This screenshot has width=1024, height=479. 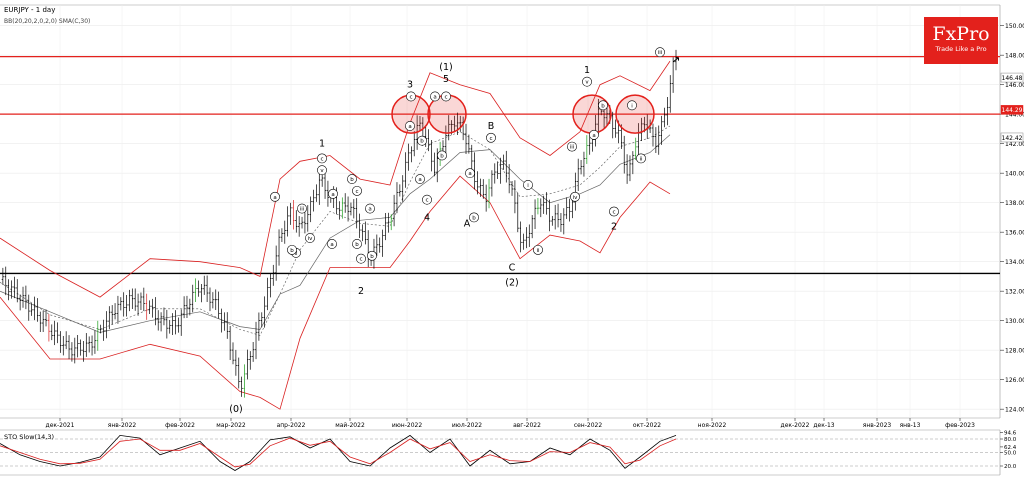 I want to click on sto-lines, so click(x=338, y=452).